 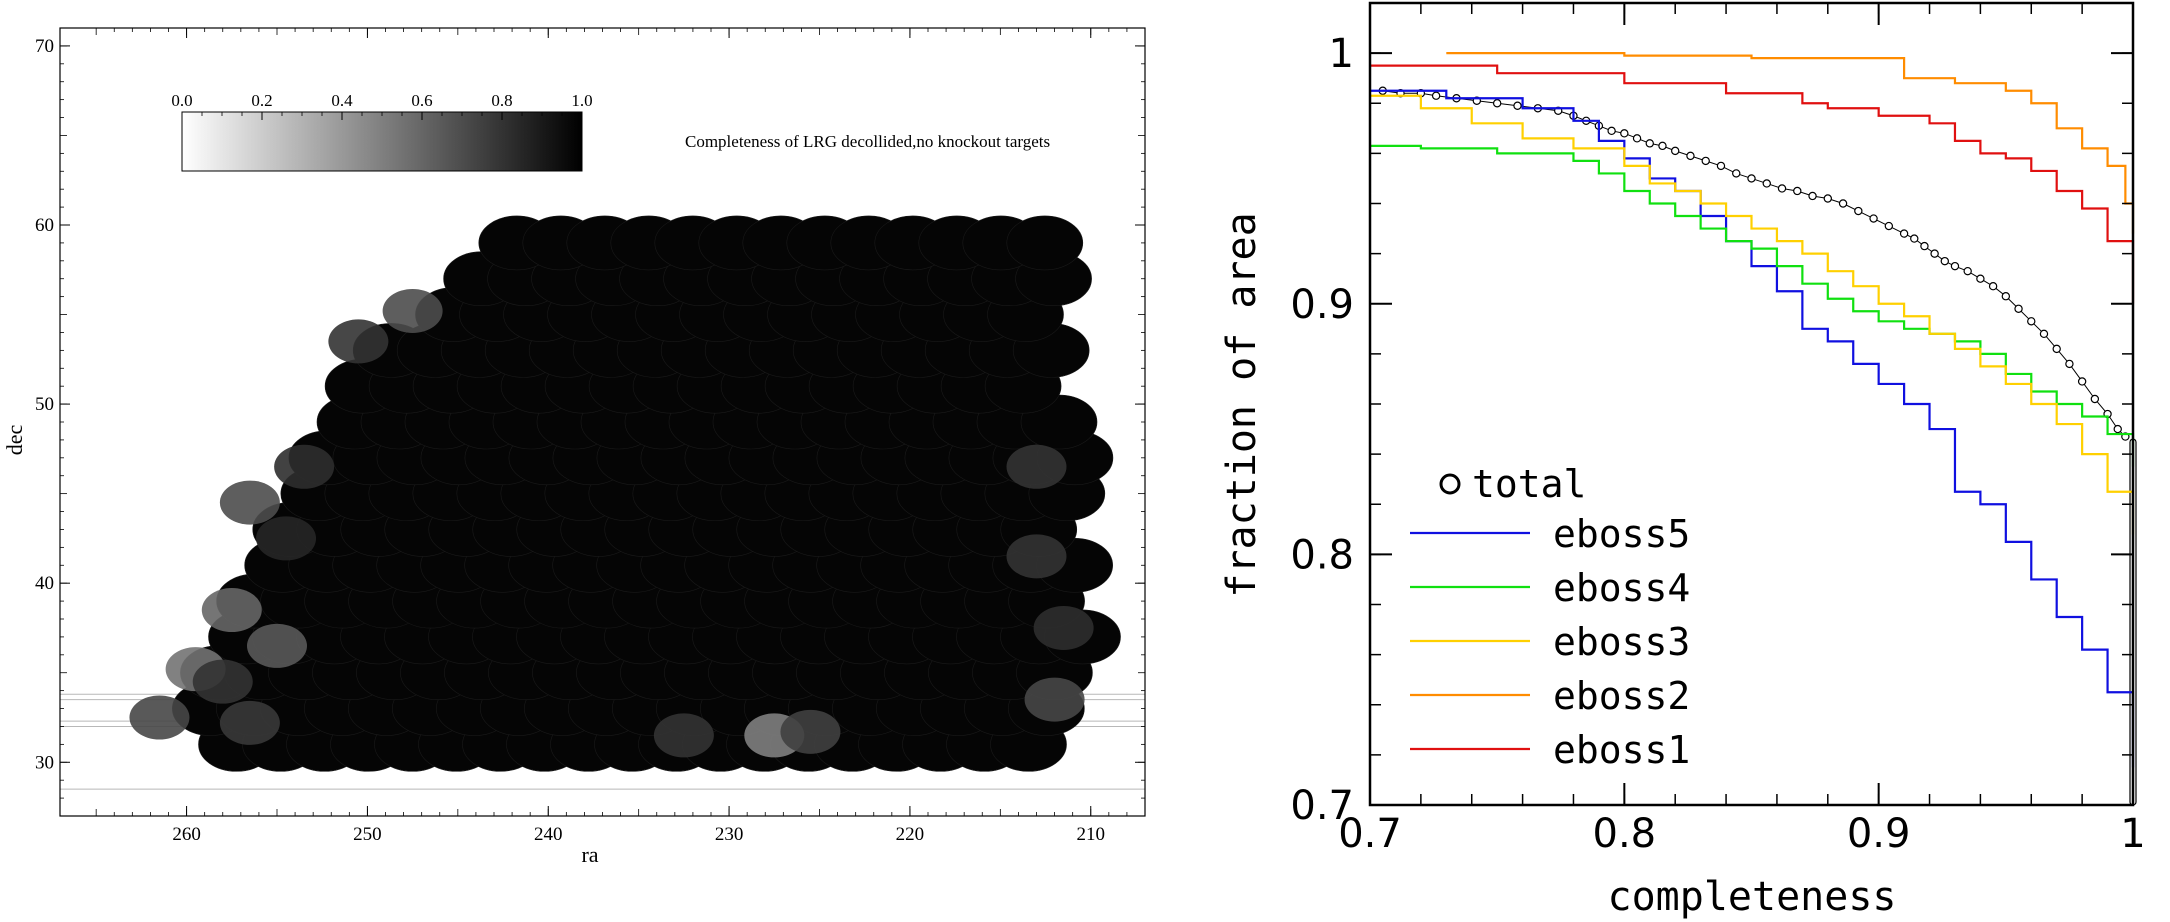 What do you see at coordinates (44, 225) in the screenshot?
I see `y-tick-label: 60` at bounding box center [44, 225].